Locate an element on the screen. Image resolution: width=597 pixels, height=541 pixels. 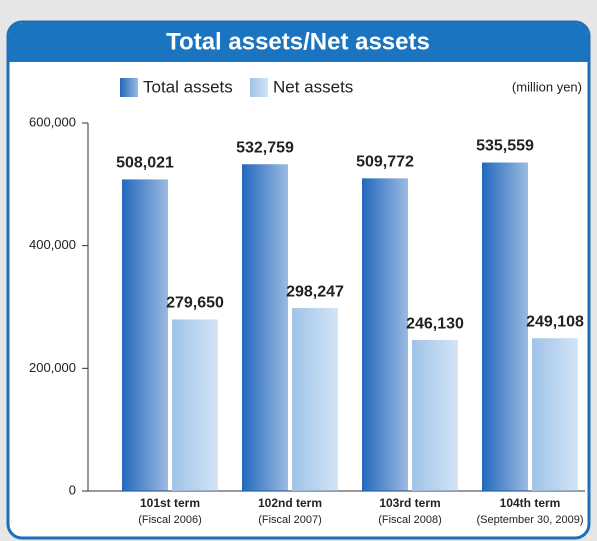
value-label: 508,021 is located at coordinates (145, 163).